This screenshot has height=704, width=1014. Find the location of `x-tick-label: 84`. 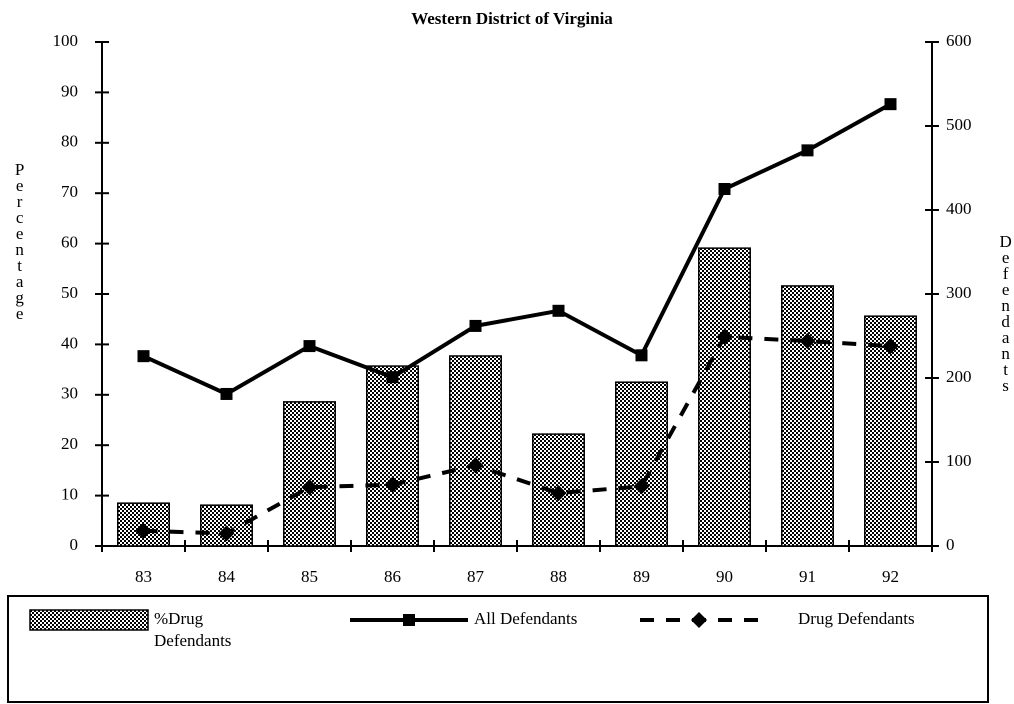

x-tick-label: 84 is located at coordinates (227, 576).